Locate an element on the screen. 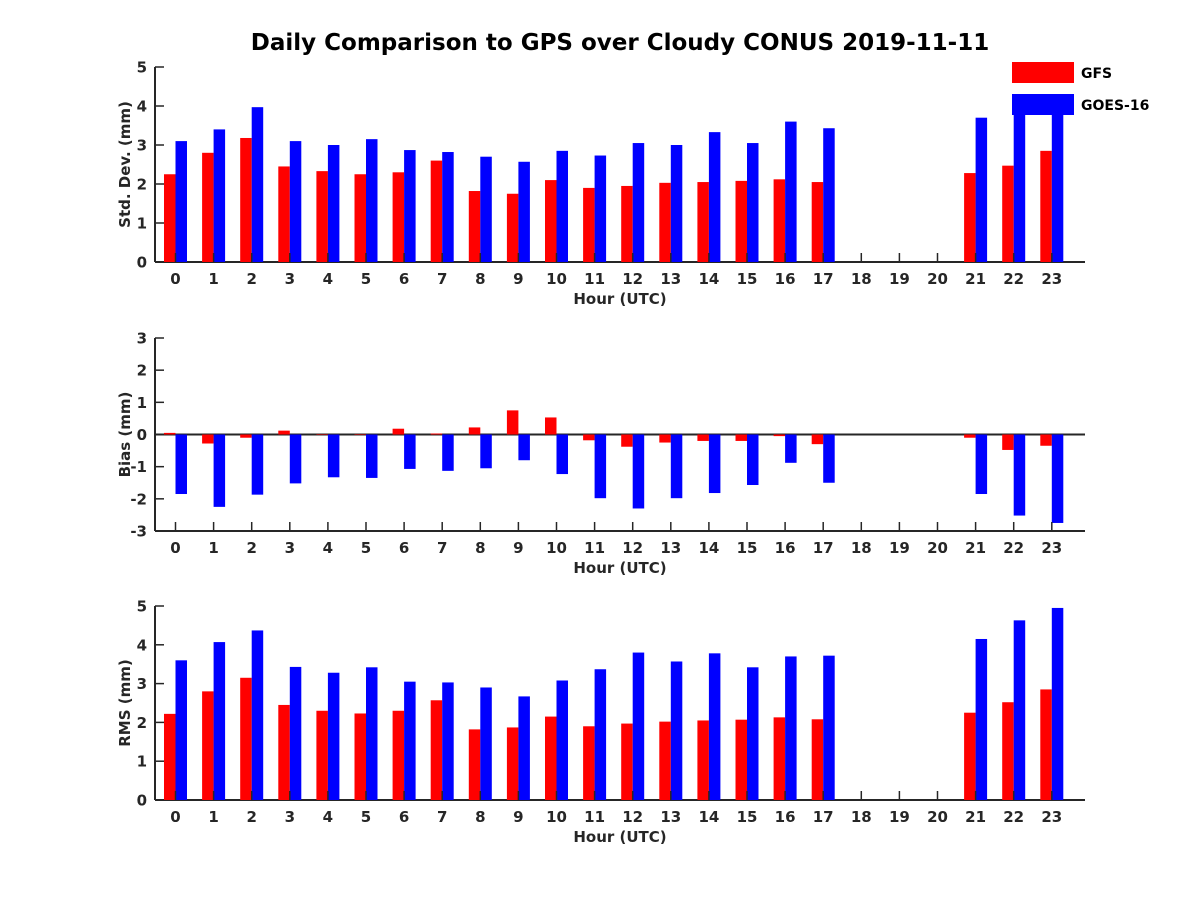 This screenshot has height=900, width=1200. bias-x-tick-label: 4 is located at coordinates (328, 548).